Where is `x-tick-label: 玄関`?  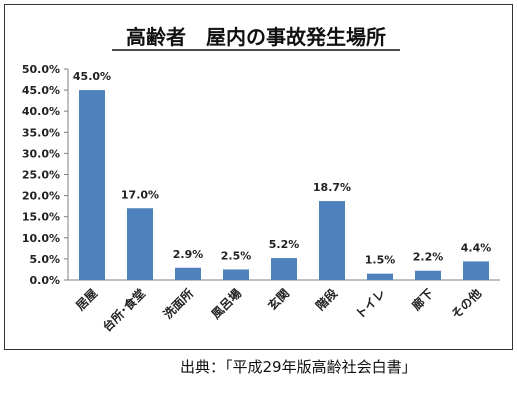 x-tick-label: 玄関 is located at coordinates (279, 300).